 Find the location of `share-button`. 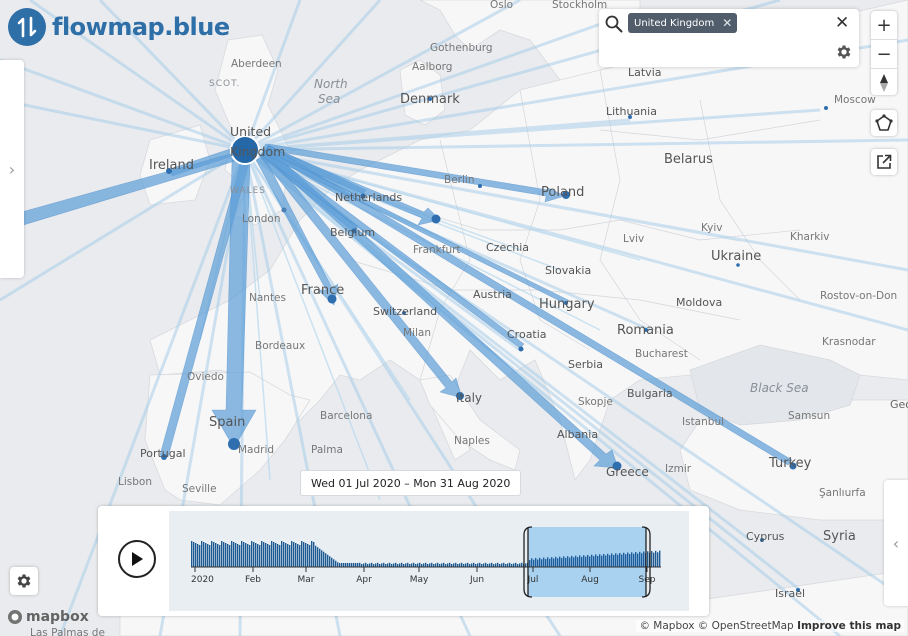

share-button is located at coordinates (884, 162).